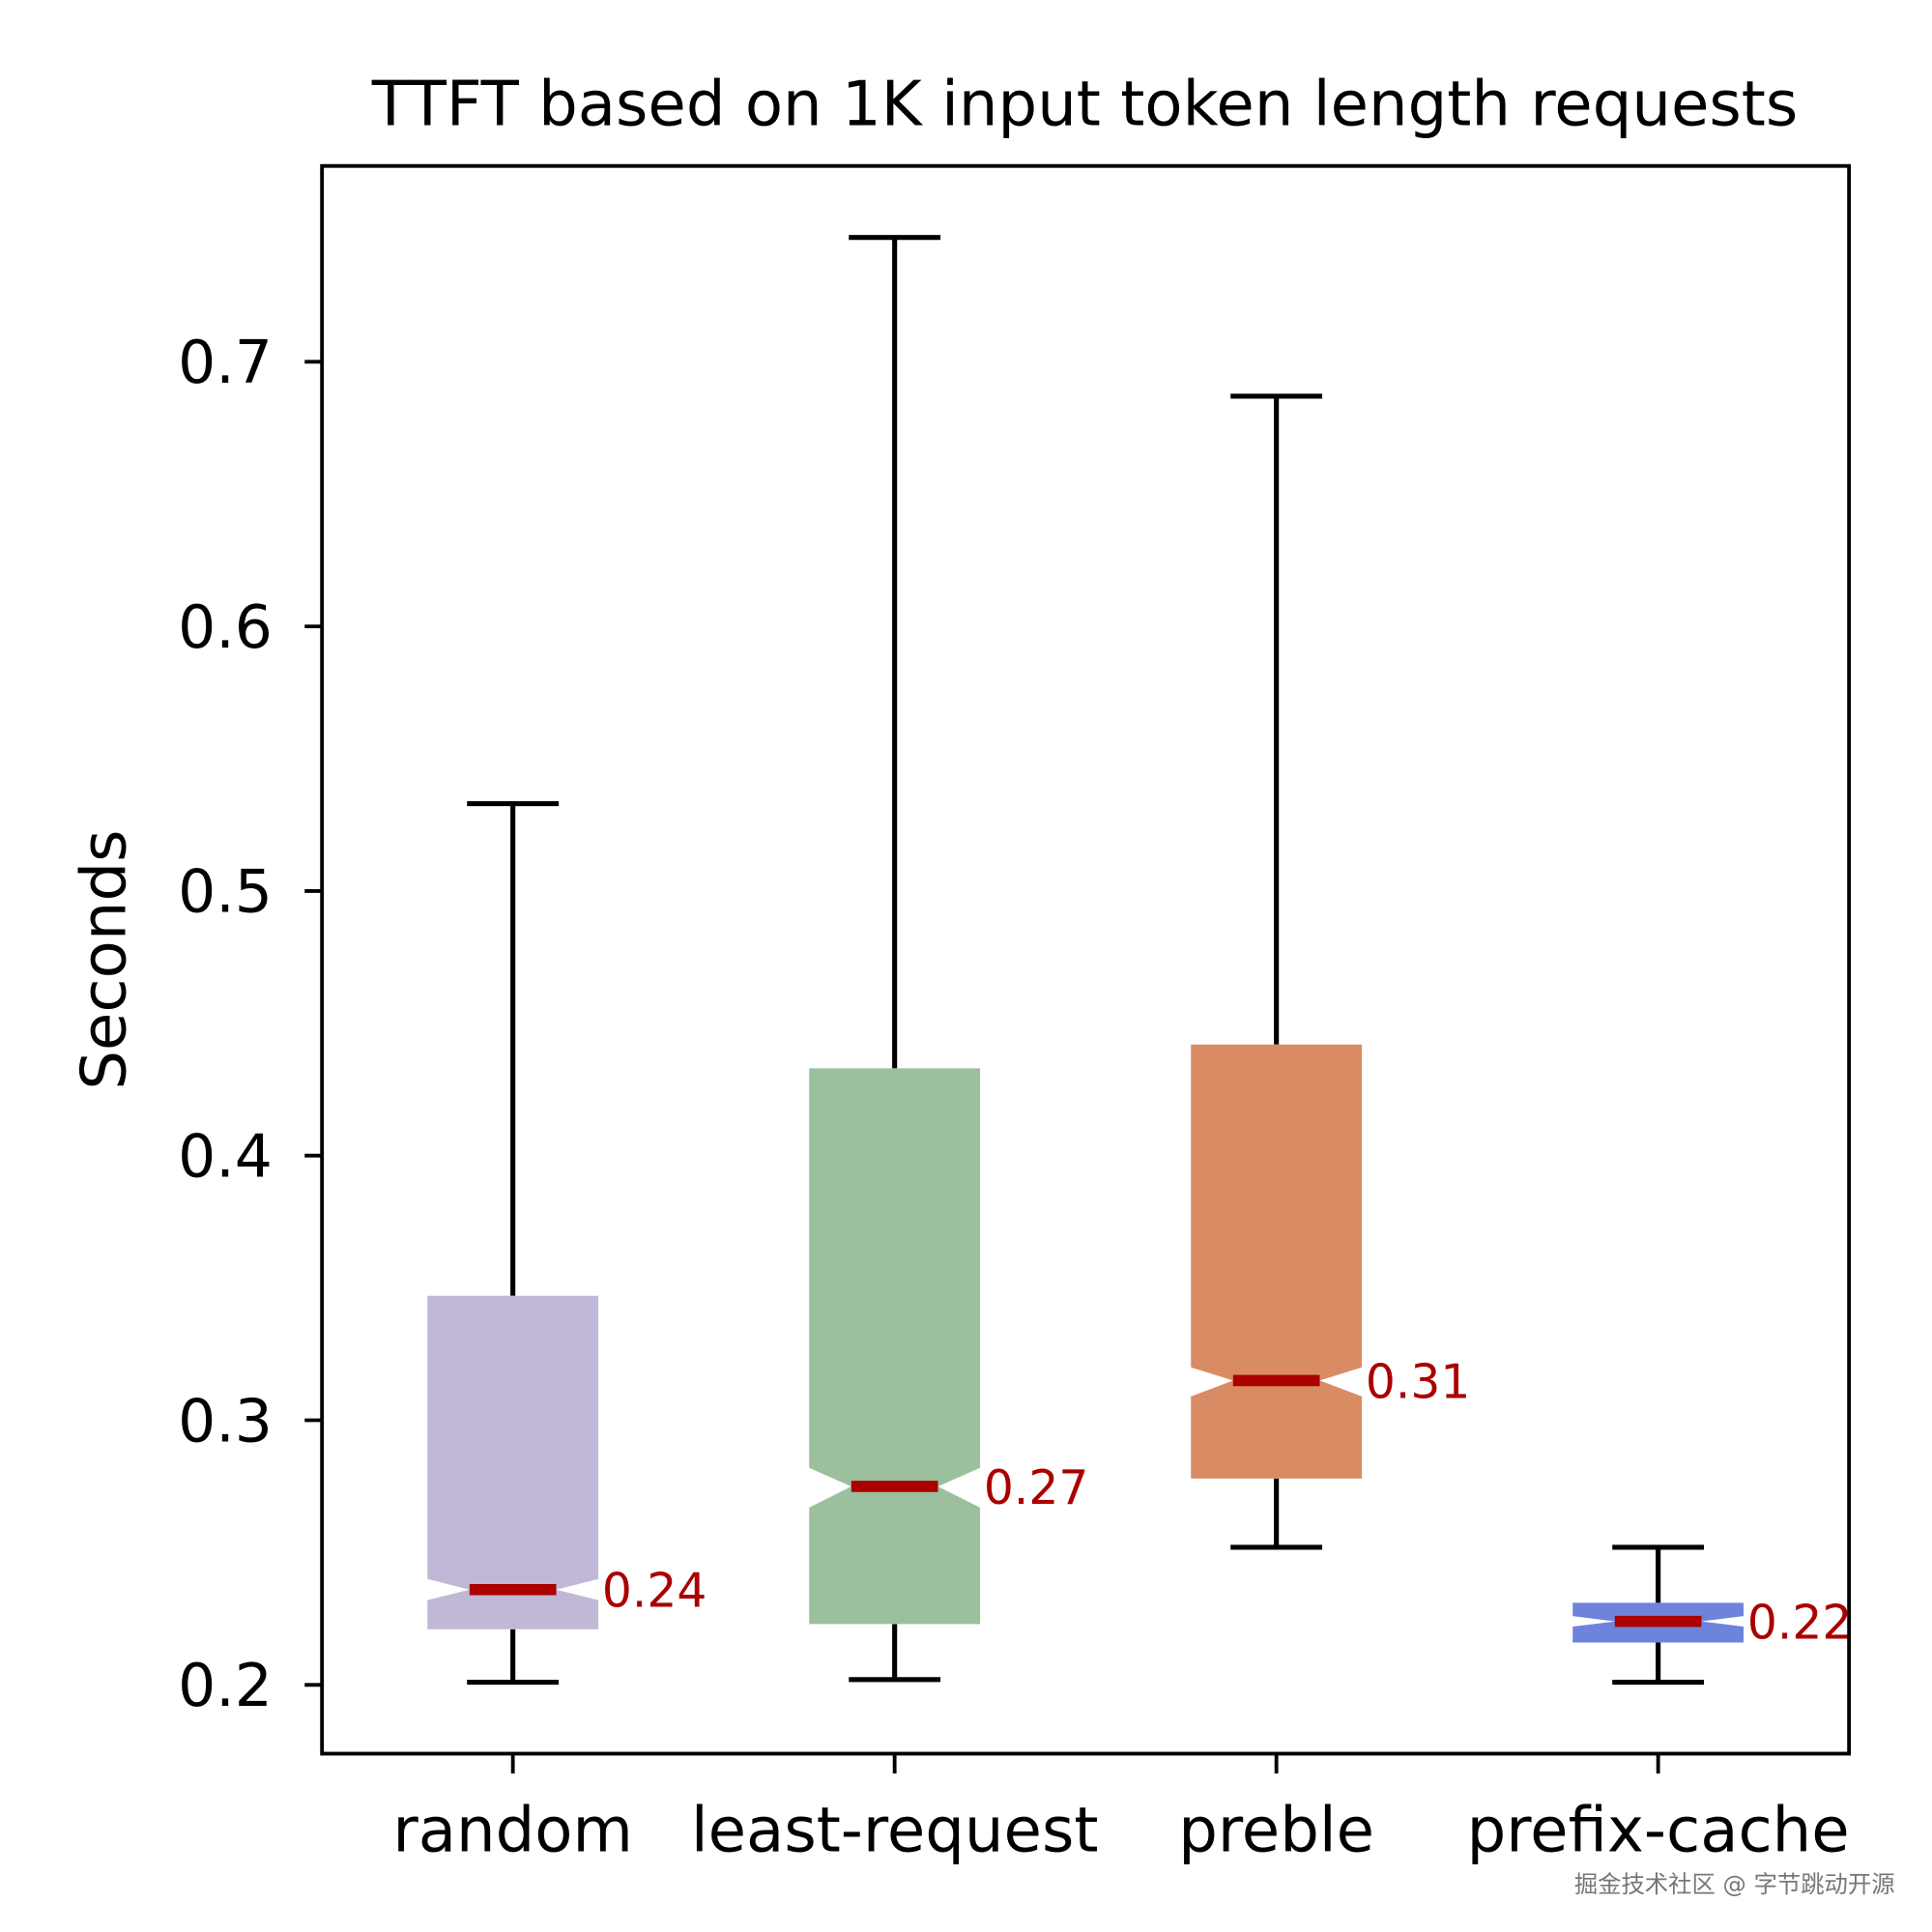 The width and height of the screenshot is (1932, 1932). Describe the element at coordinates (513, 1462) in the screenshot. I see `box-random` at that location.